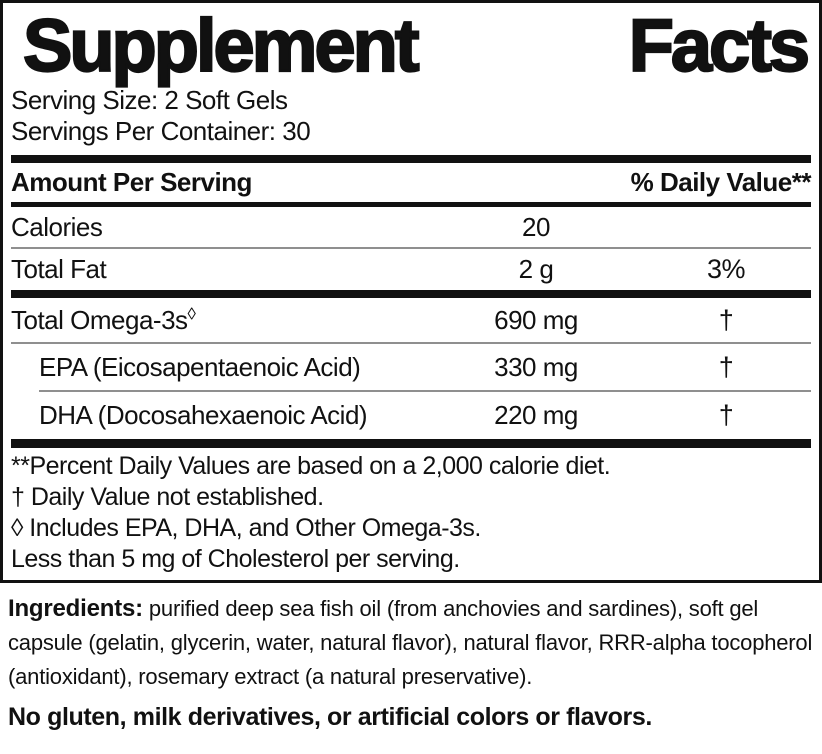 Image resolution: width=822 pixels, height=754 pixels. I want to click on nutrient-amount: 690 mg, so click(536, 319).